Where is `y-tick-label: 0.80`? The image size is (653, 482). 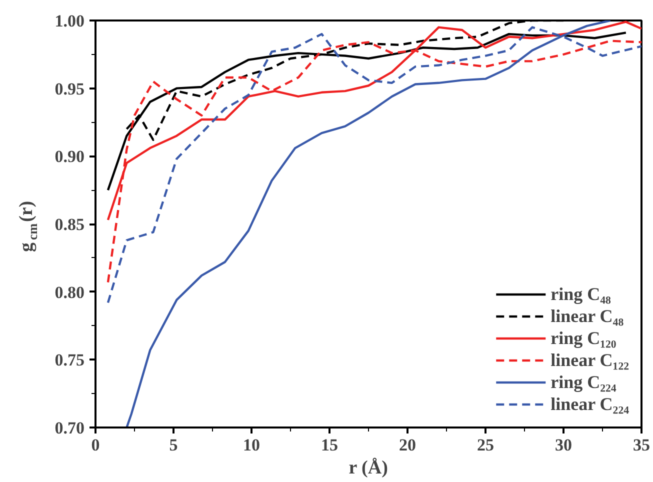
y-tick-label: 0.80 is located at coordinates (69, 292).